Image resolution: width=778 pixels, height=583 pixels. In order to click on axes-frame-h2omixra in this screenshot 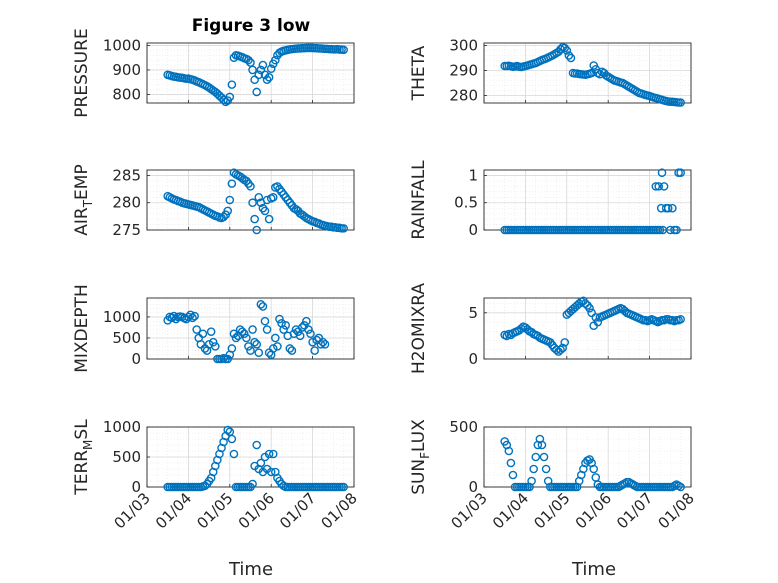, I will do `click(587, 328)`.